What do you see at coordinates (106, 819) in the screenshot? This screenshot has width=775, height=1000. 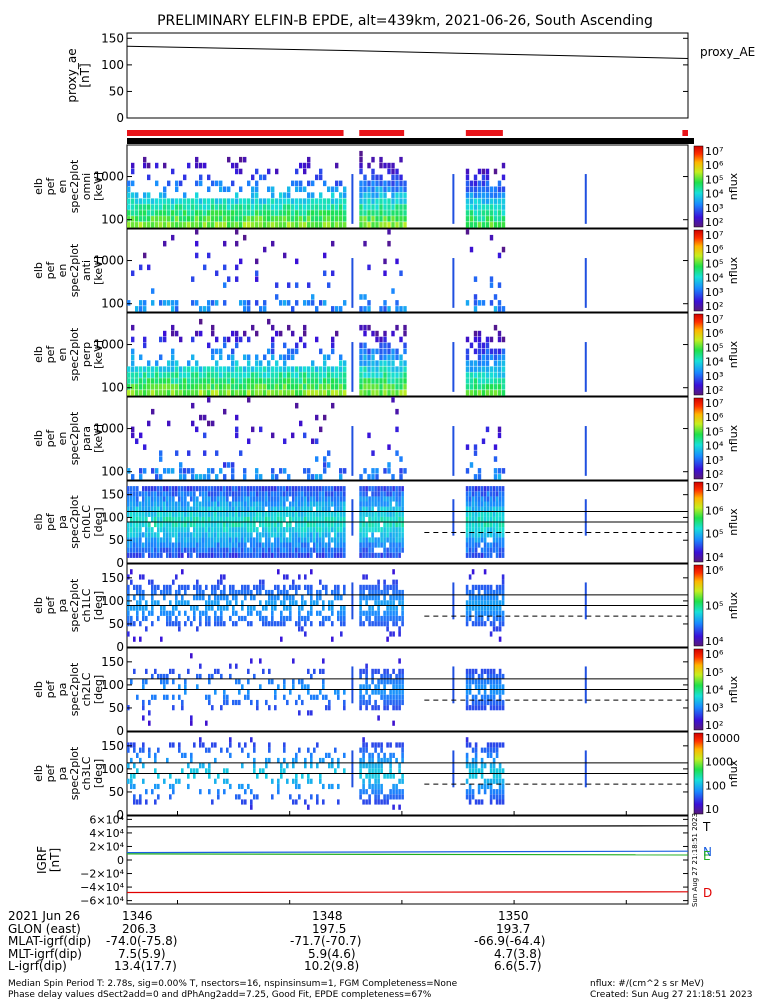 I see `y-tick-label: 6×10⁴` at bounding box center [106, 819].